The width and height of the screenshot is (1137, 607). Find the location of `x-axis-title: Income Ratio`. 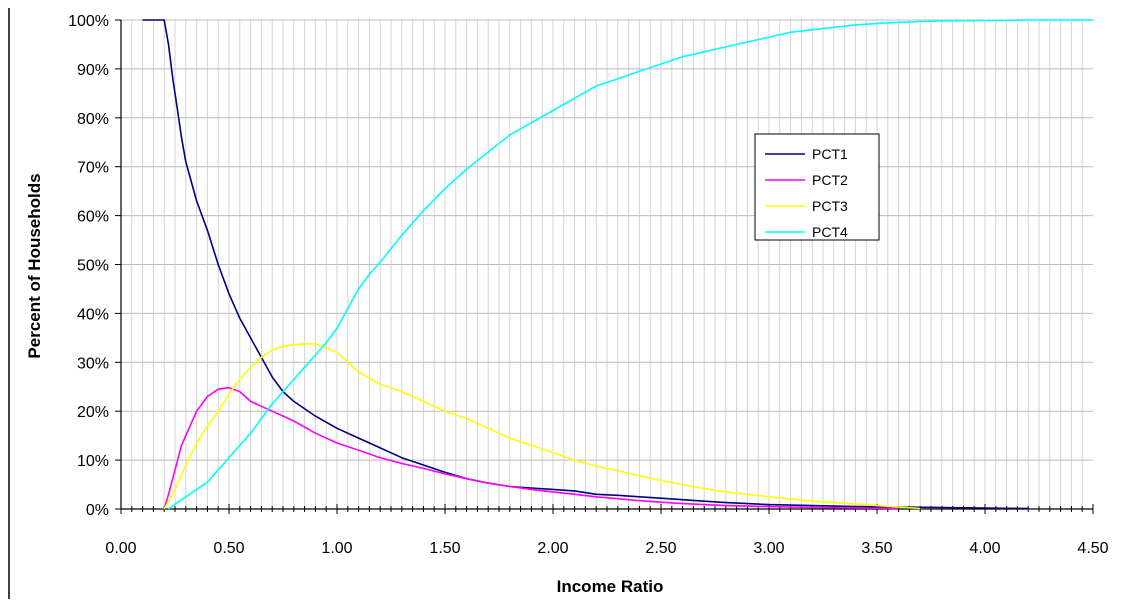

x-axis-title: Income Ratio is located at coordinates (610, 586).